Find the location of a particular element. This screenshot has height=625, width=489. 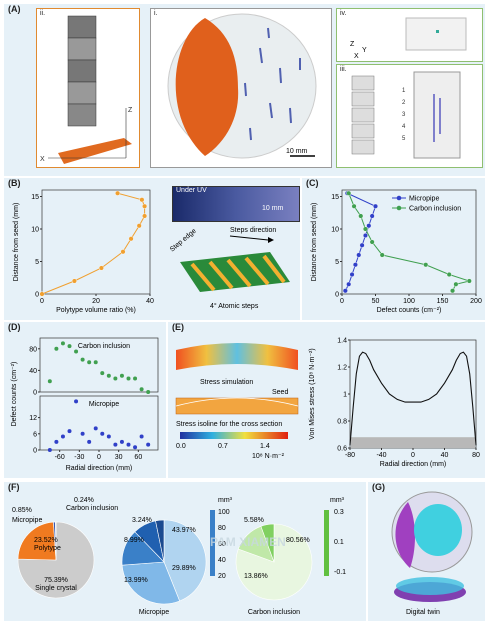

iv-axis-x: X is located at coordinates (356, 56).